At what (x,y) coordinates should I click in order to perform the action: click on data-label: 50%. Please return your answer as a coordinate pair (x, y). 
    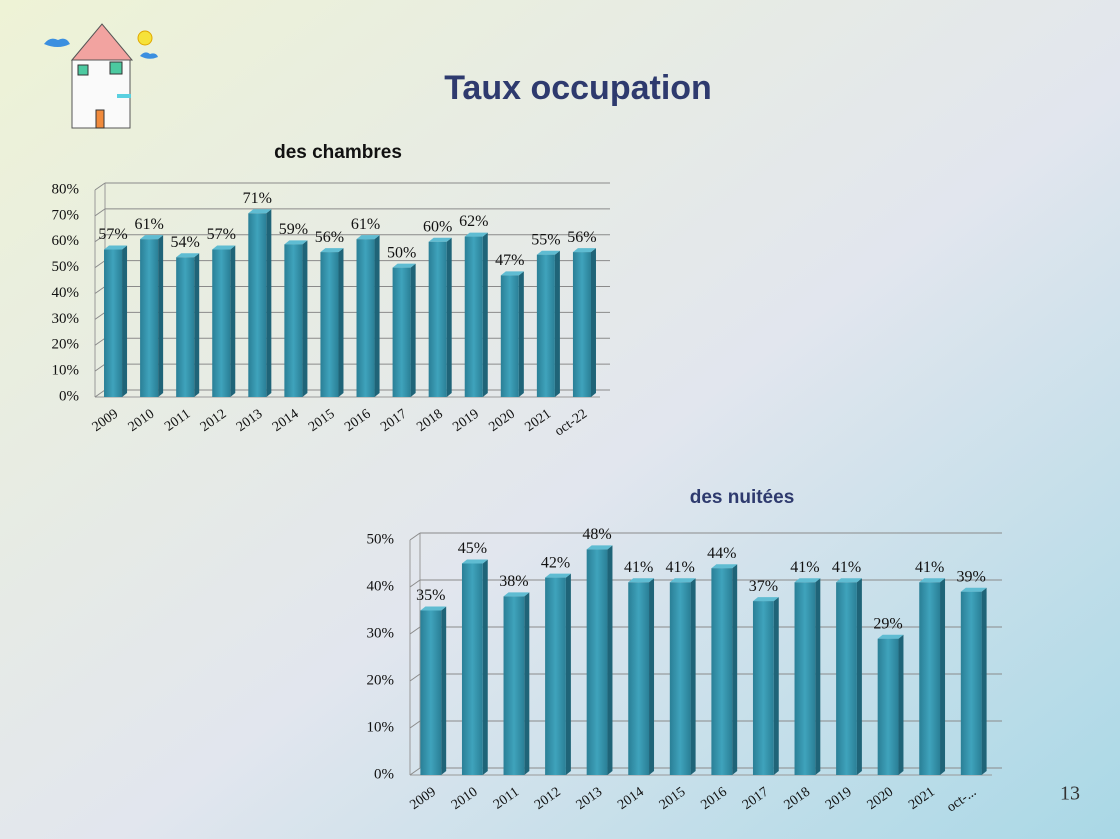
    Looking at the image, I should click on (401, 252).